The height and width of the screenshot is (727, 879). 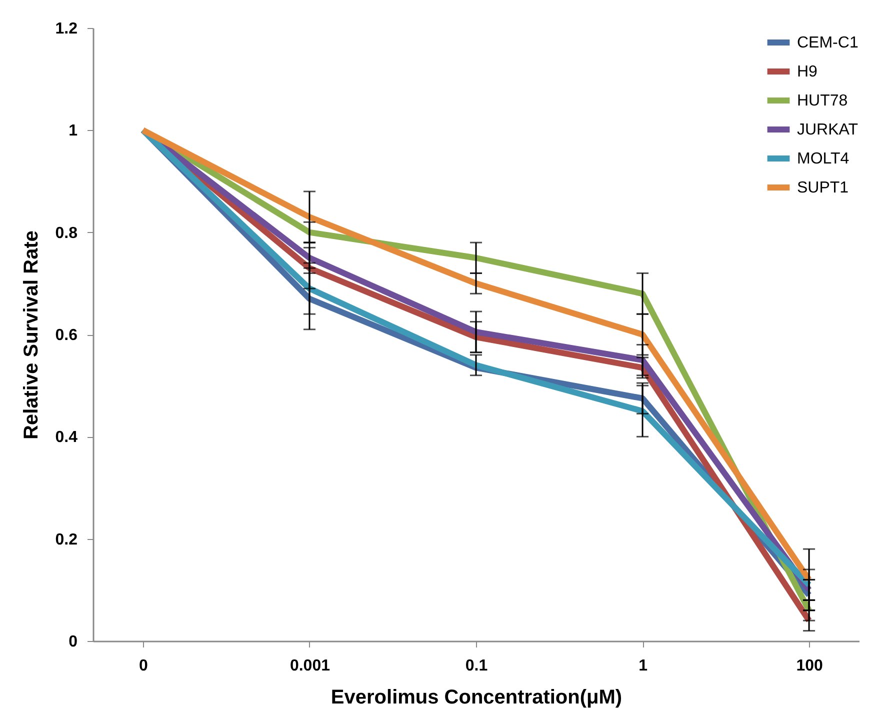 I want to click on x-tick-label: 0.1, so click(x=476, y=666).